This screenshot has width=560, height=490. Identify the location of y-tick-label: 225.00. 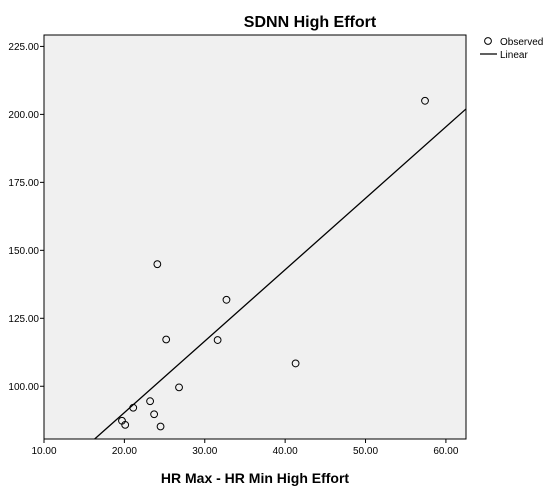
(23, 47).